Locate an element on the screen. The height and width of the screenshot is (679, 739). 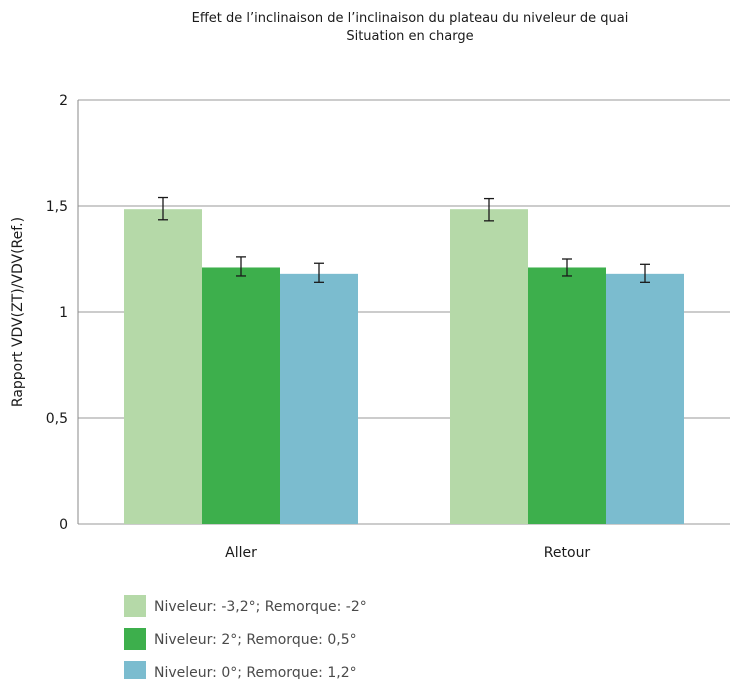
x-tick-label: Aller is located at coordinates (241, 553).